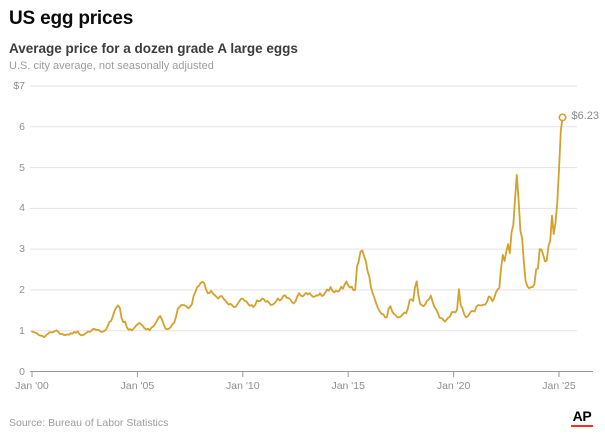  I want to click on y-tick-label: 5, so click(22, 167).